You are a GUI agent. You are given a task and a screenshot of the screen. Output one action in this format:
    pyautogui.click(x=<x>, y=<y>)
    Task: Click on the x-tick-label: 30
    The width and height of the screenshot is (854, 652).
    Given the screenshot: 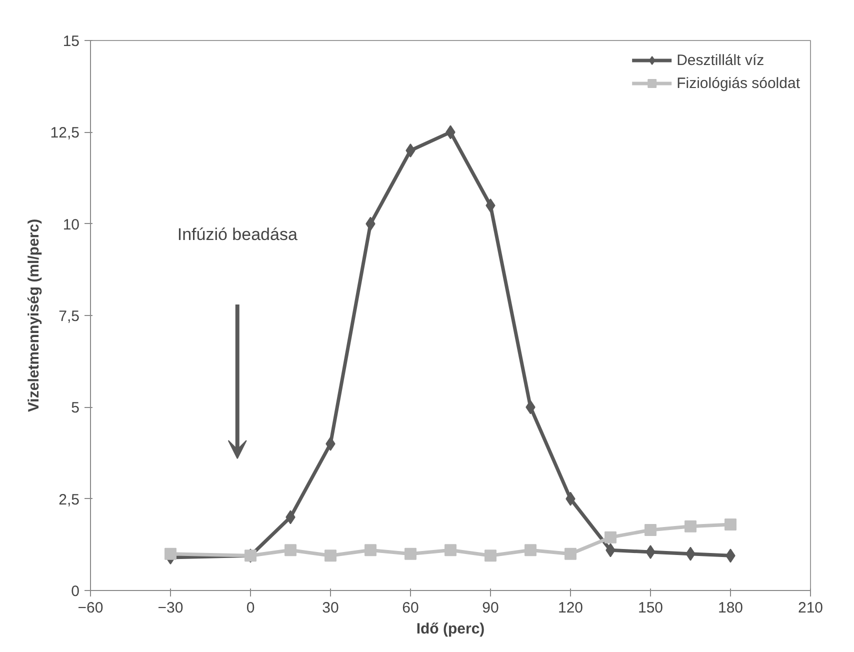 What is the action you would take?
    pyautogui.click(x=330, y=608)
    